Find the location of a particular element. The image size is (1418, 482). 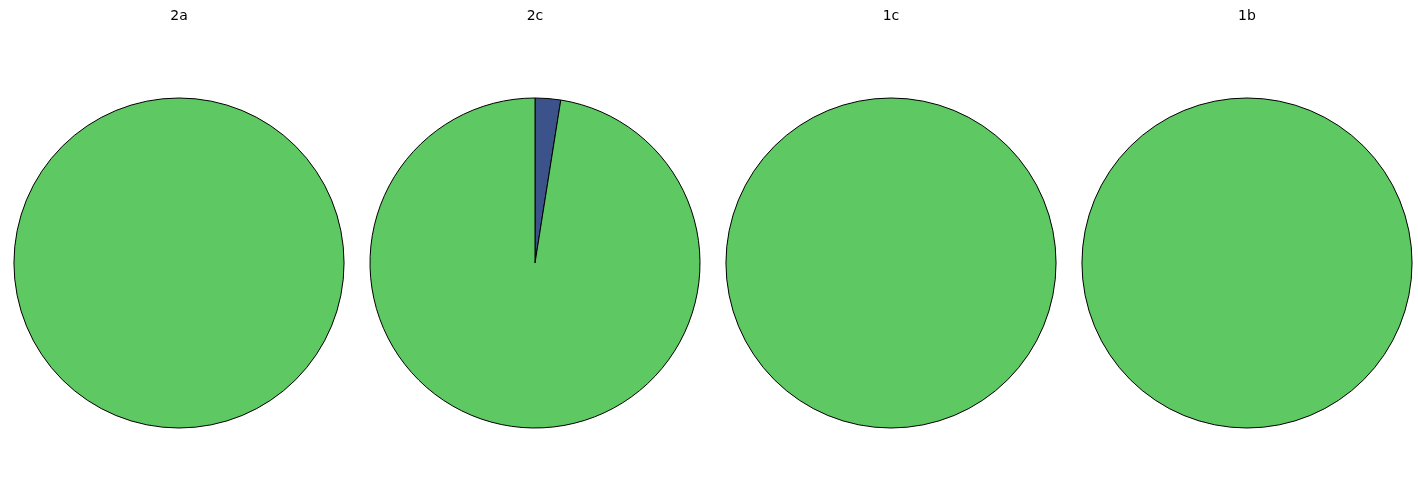

chart-title: 2c is located at coordinates (535, 15).